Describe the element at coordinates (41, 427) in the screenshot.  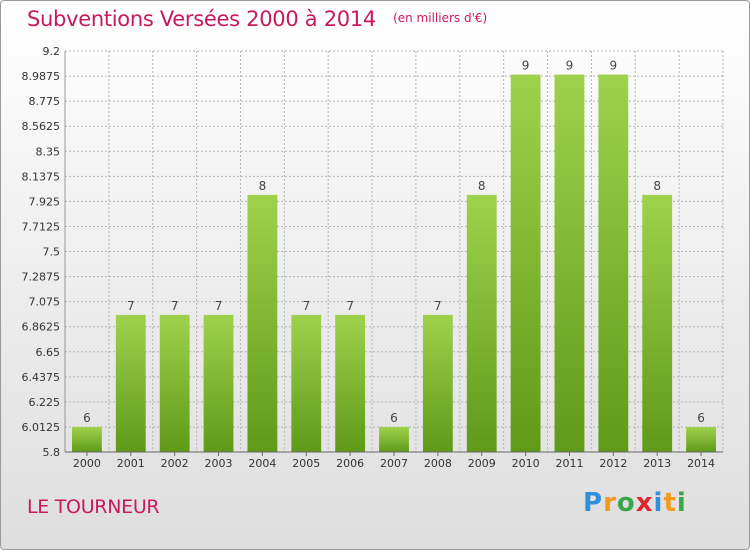
I see `y-tick-label: 6.0125` at that location.